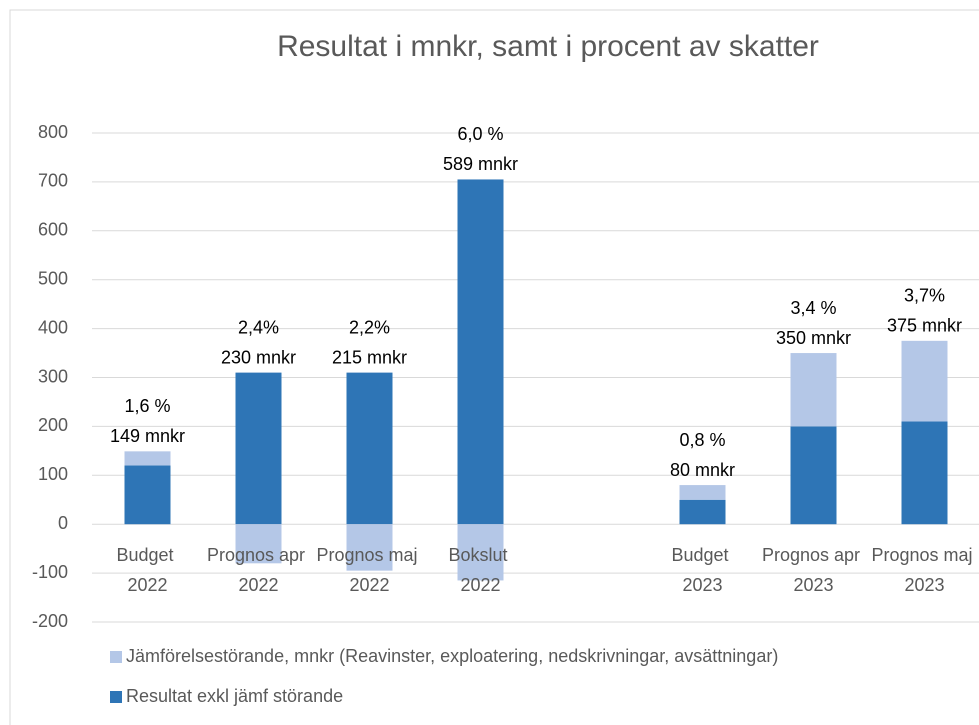 The width and height of the screenshot is (979, 725). Describe the element at coordinates (50, 572) in the screenshot. I see `y-tick-label: -100` at that location.